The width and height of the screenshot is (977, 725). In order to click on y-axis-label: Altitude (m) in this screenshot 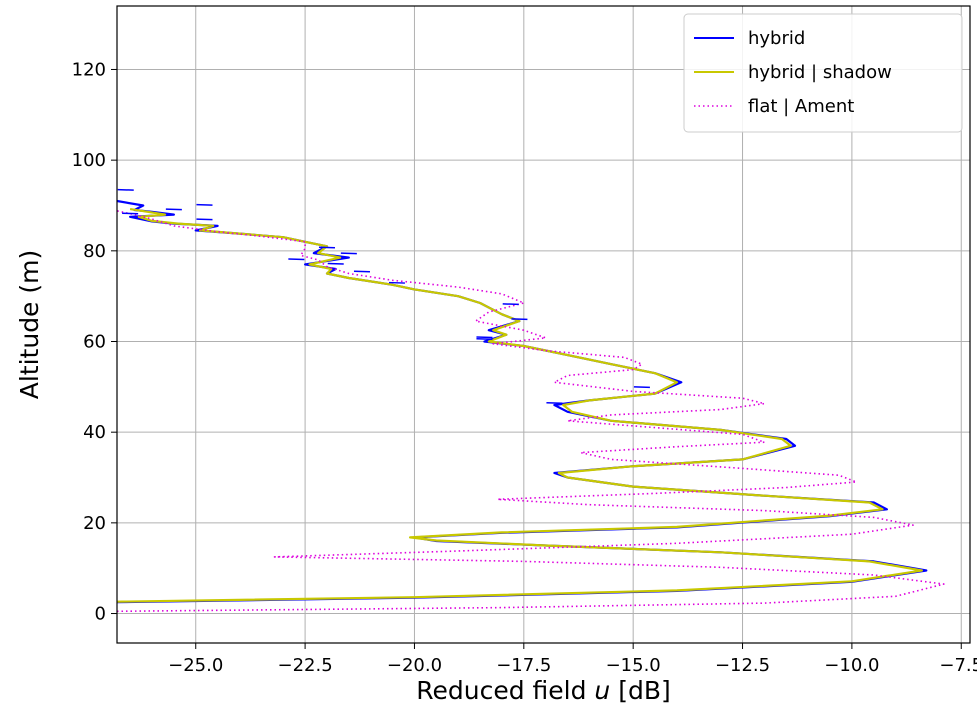, I will do `click(29, 325)`.